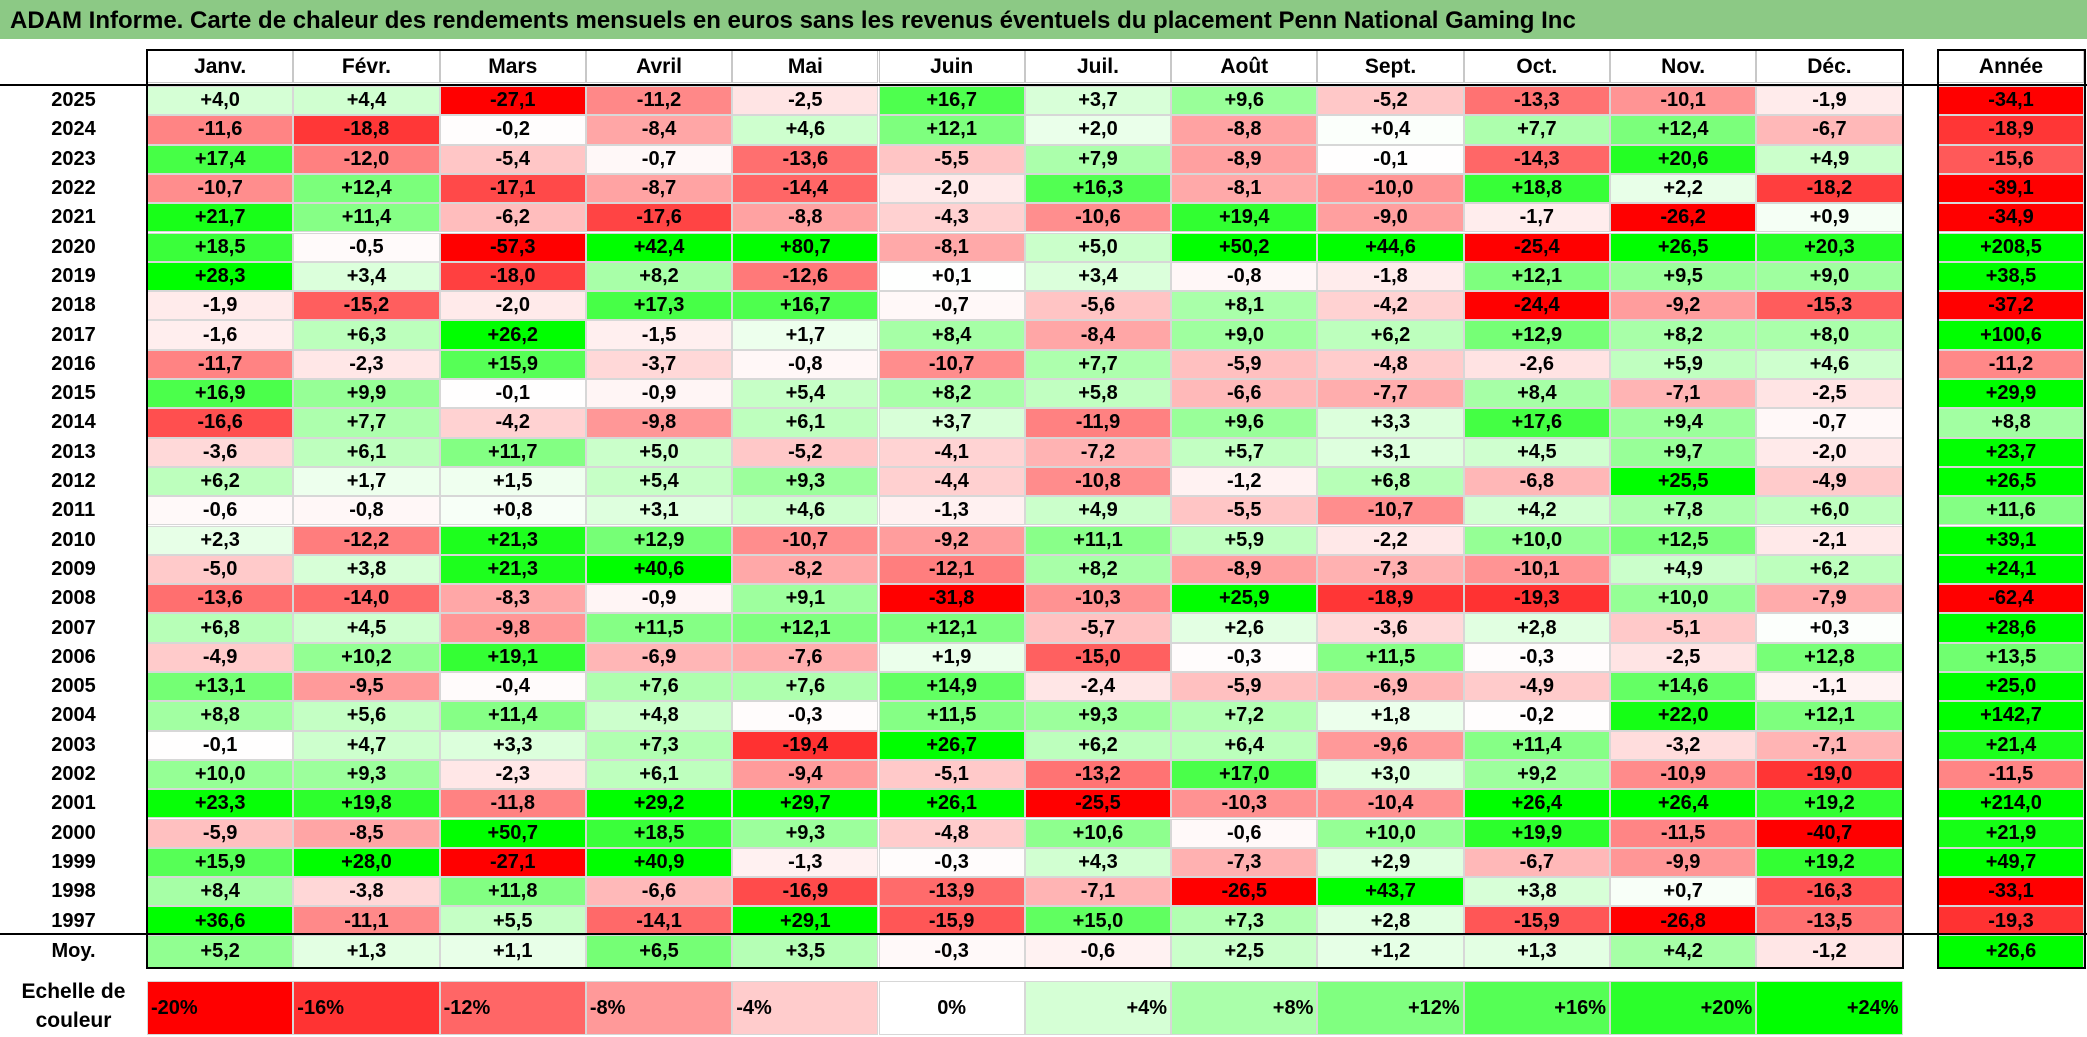  Describe the element at coordinates (366, 921) in the screenshot. I see `heatmap-cell: -11,1` at that location.